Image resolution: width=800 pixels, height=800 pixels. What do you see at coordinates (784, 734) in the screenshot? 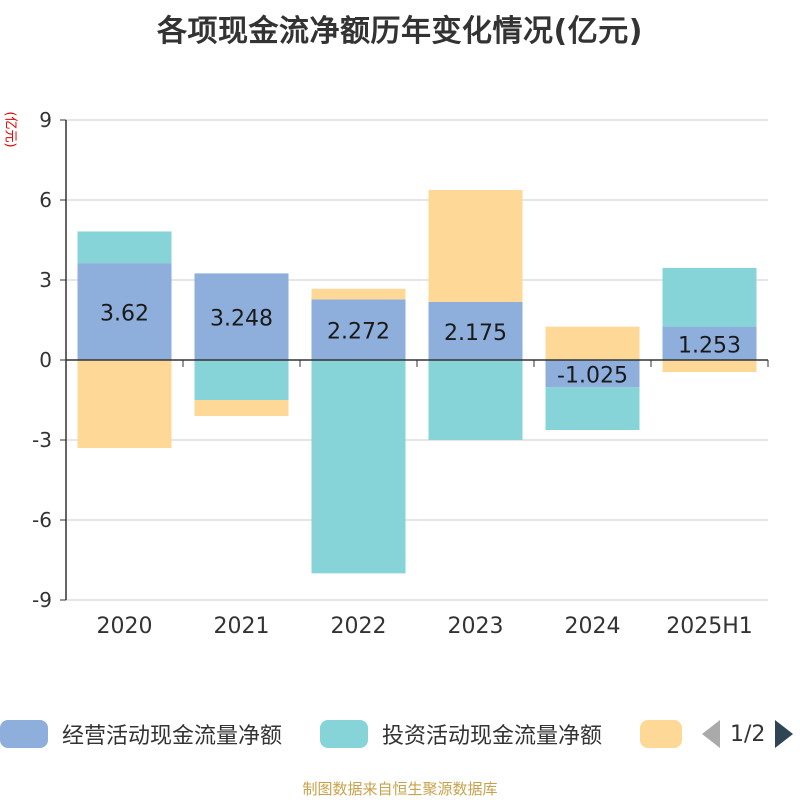
I see `legend-next-arrow-icon` at bounding box center [784, 734].